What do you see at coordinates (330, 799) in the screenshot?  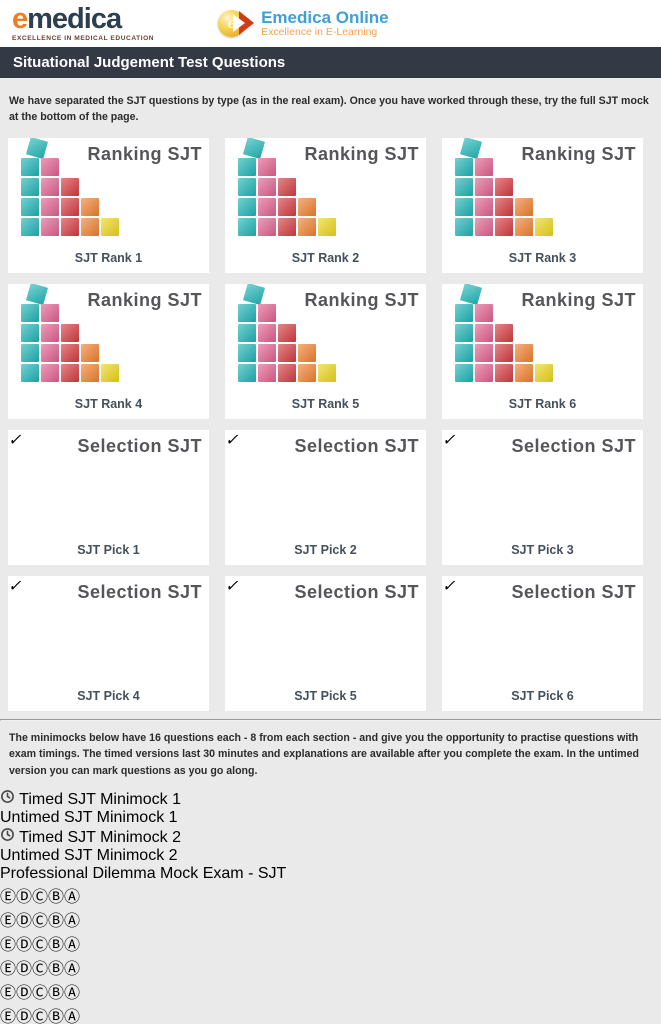 I see `timed-sjt-minimock-1-button: Timed SJT Minimock 1` at bounding box center [330, 799].